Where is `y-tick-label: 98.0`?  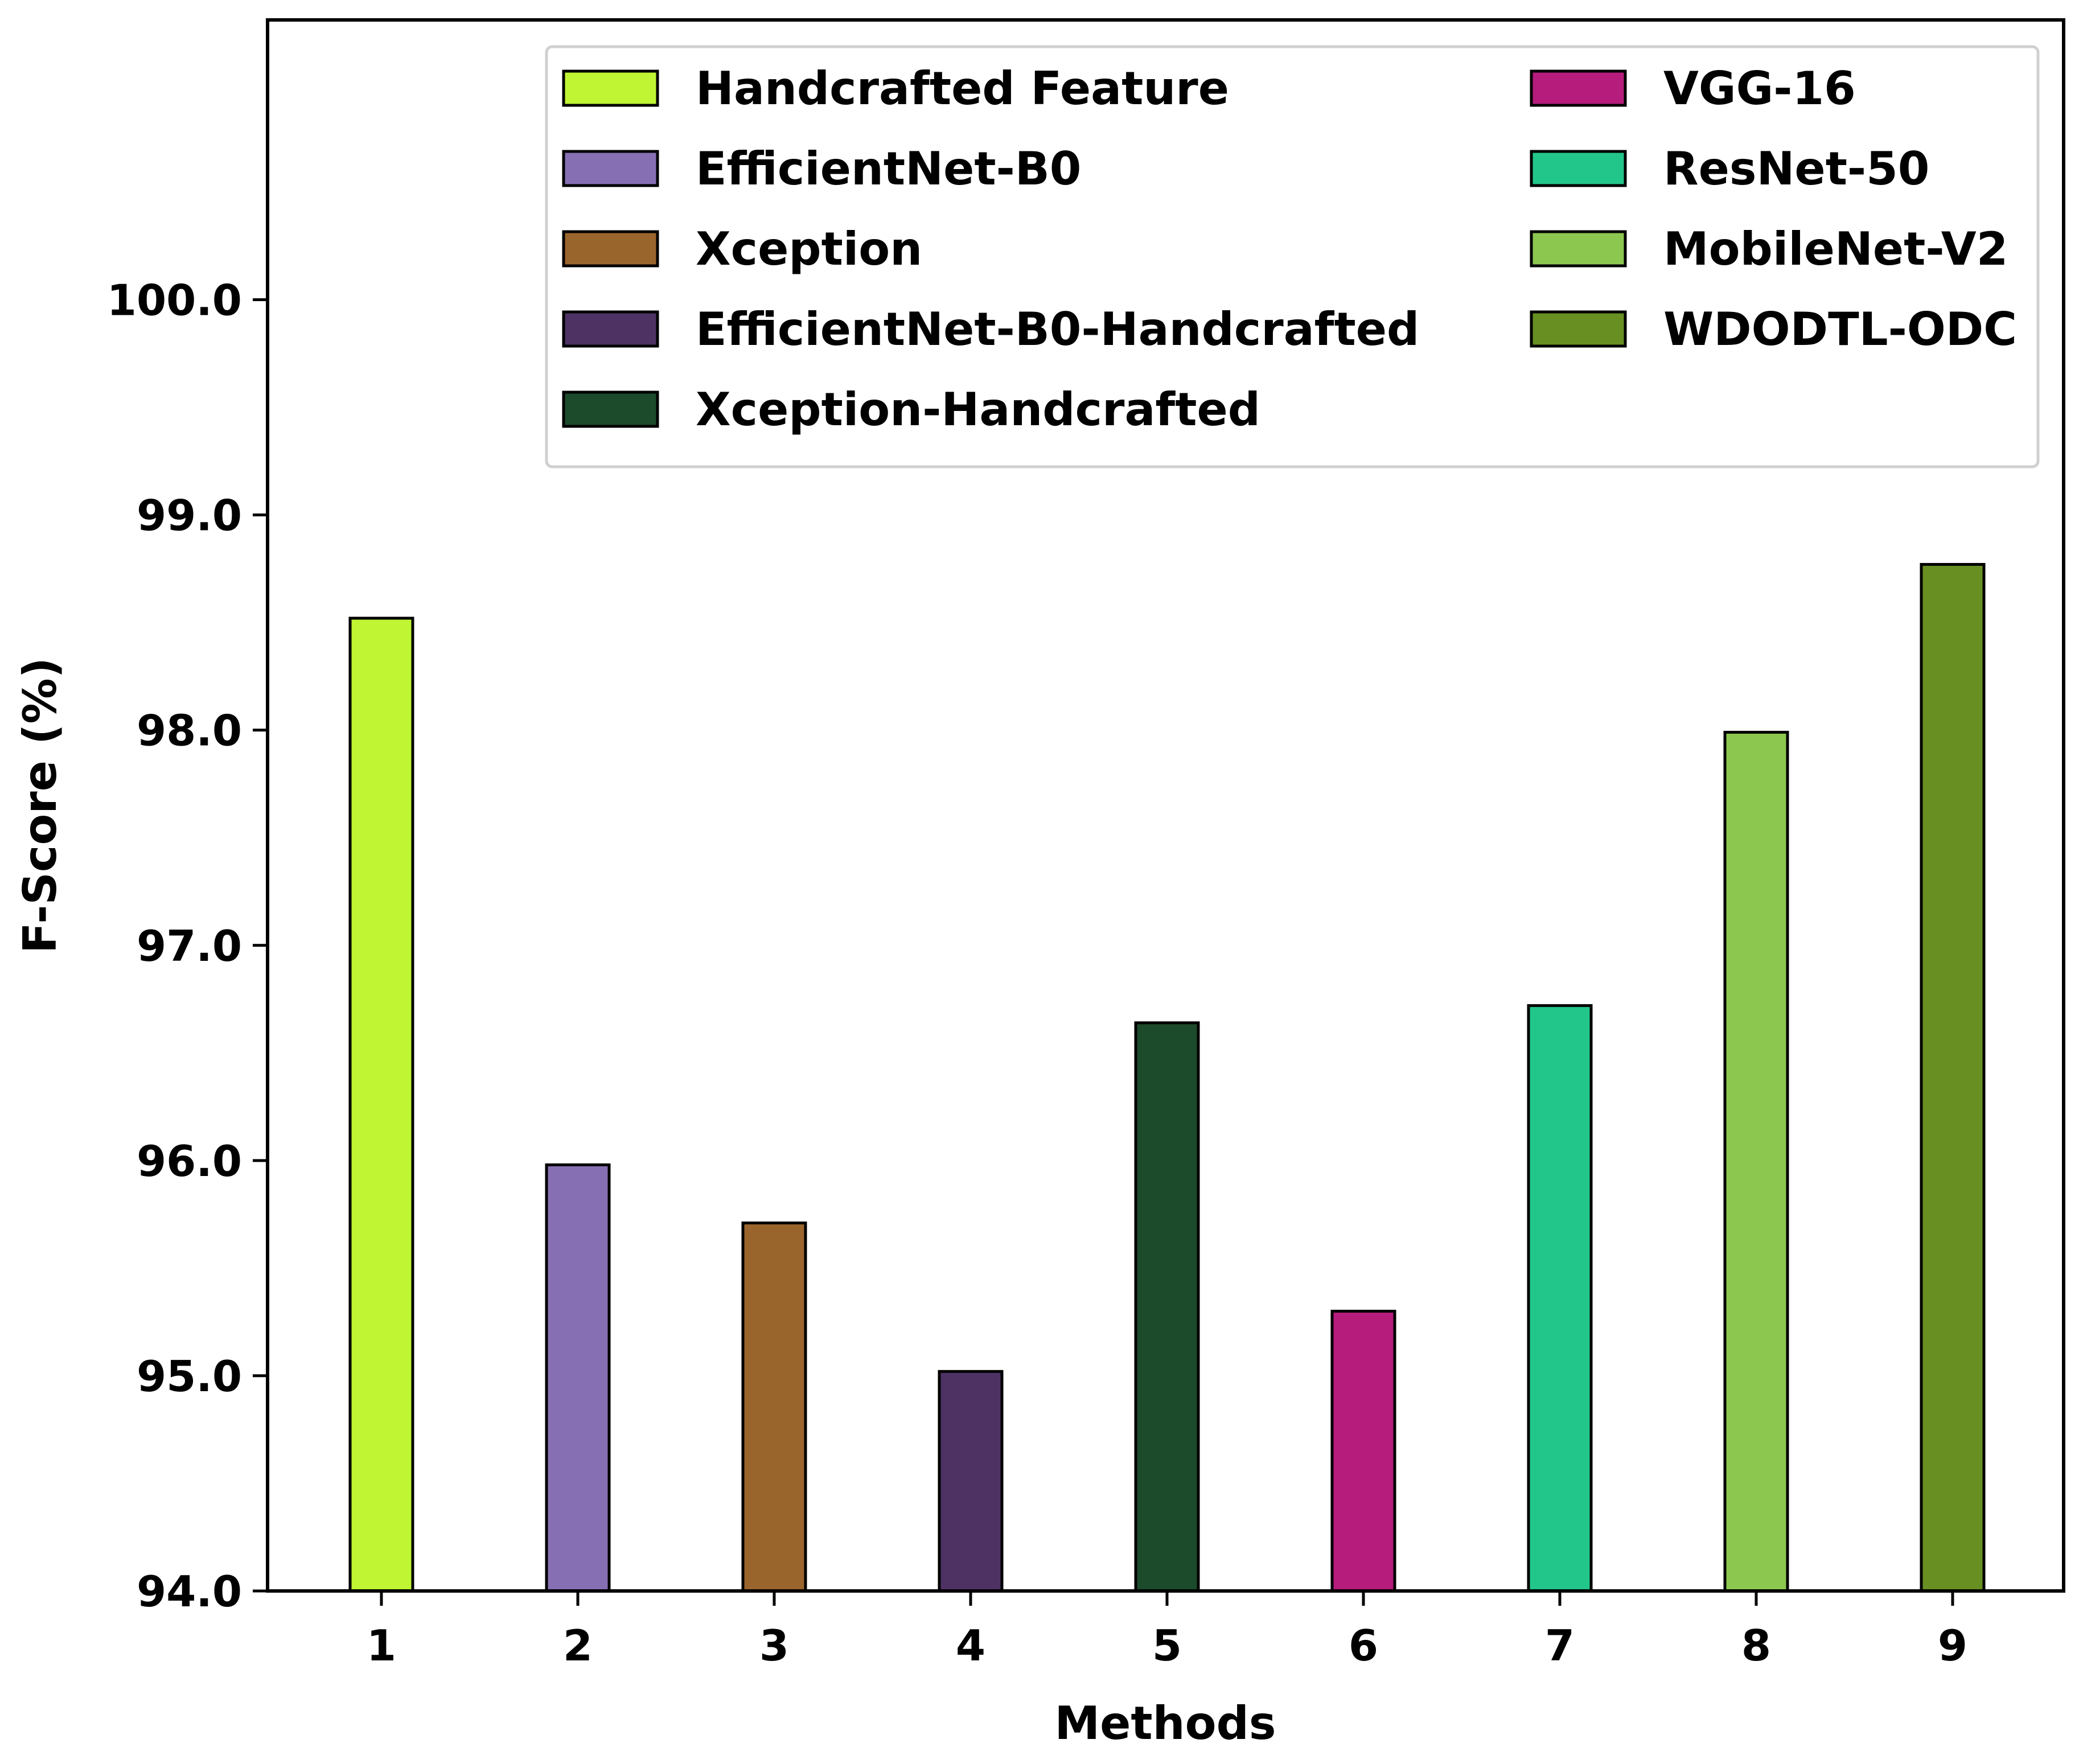
y-tick-label: 98.0 is located at coordinates (189, 731).